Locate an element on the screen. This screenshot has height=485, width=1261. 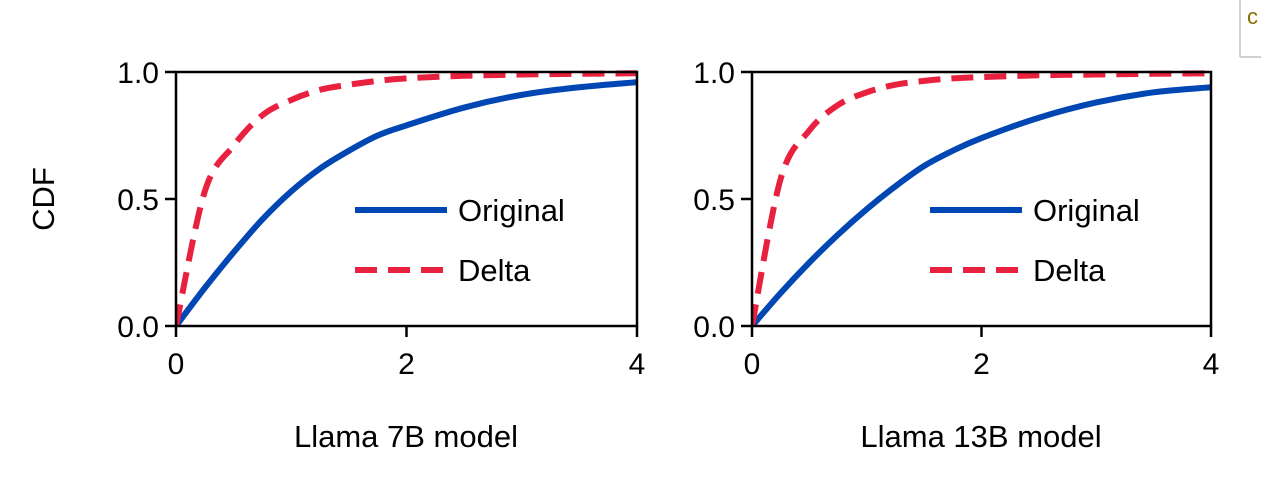
x-axis-label: Llama 7B model is located at coordinates (406, 436).